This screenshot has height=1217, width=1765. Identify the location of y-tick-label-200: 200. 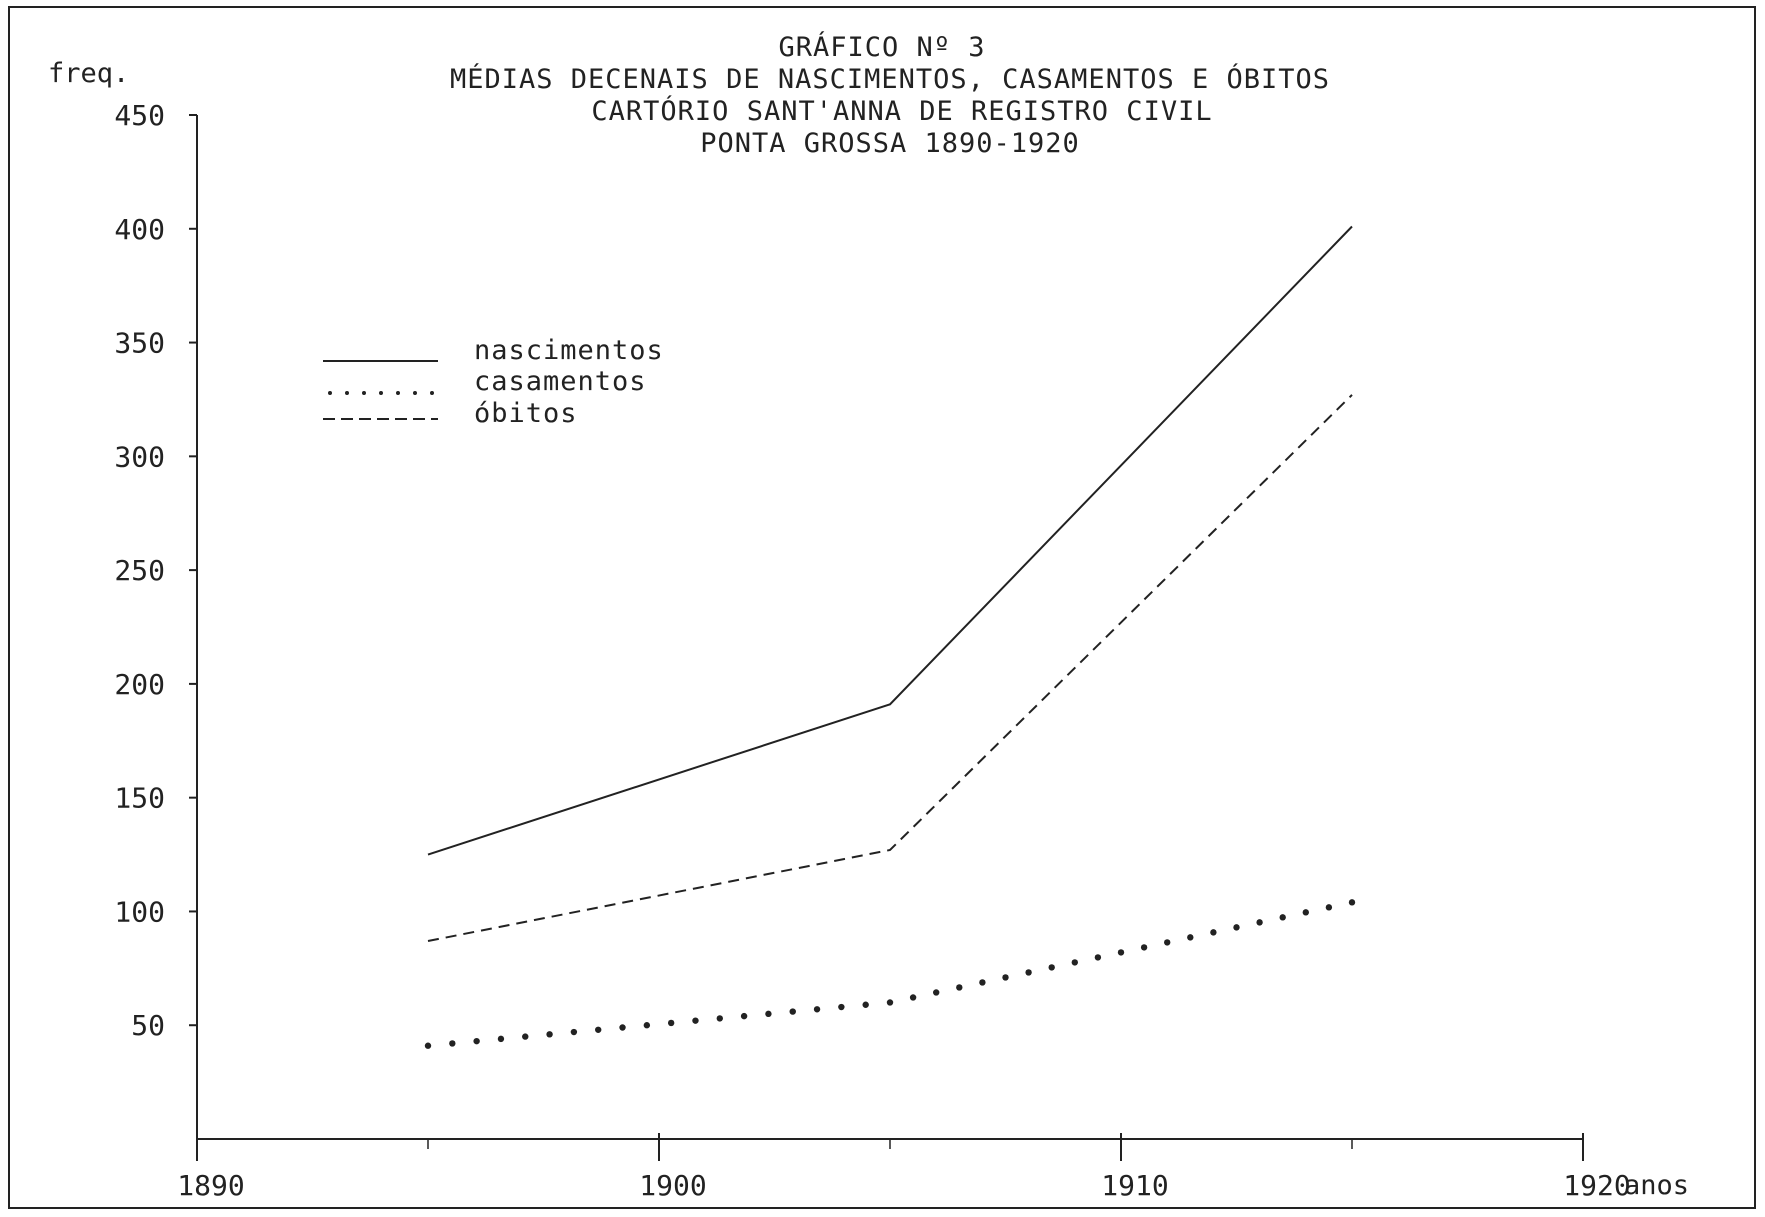
(139, 684).